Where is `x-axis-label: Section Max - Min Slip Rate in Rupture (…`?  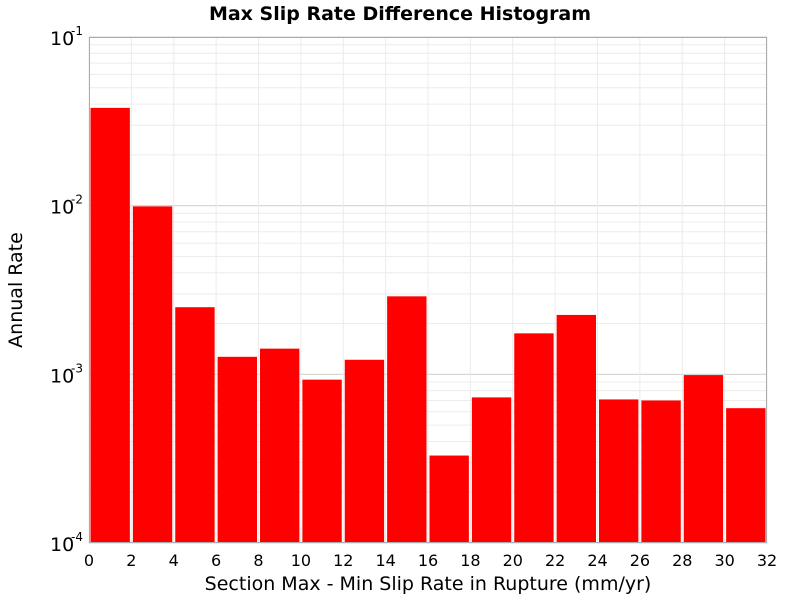
x-axis-label: Section Max - Min Slip Rate in Rupture (… is located at coordinates (428, 584).